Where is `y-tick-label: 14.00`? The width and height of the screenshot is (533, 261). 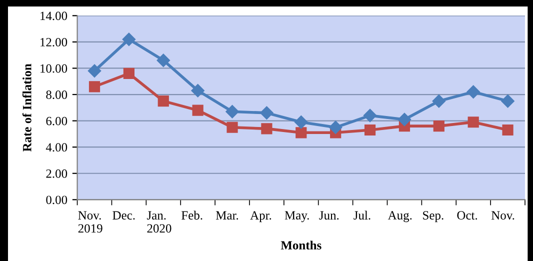
y-tick-label: 14.00 is located at coordinates (54, 16).